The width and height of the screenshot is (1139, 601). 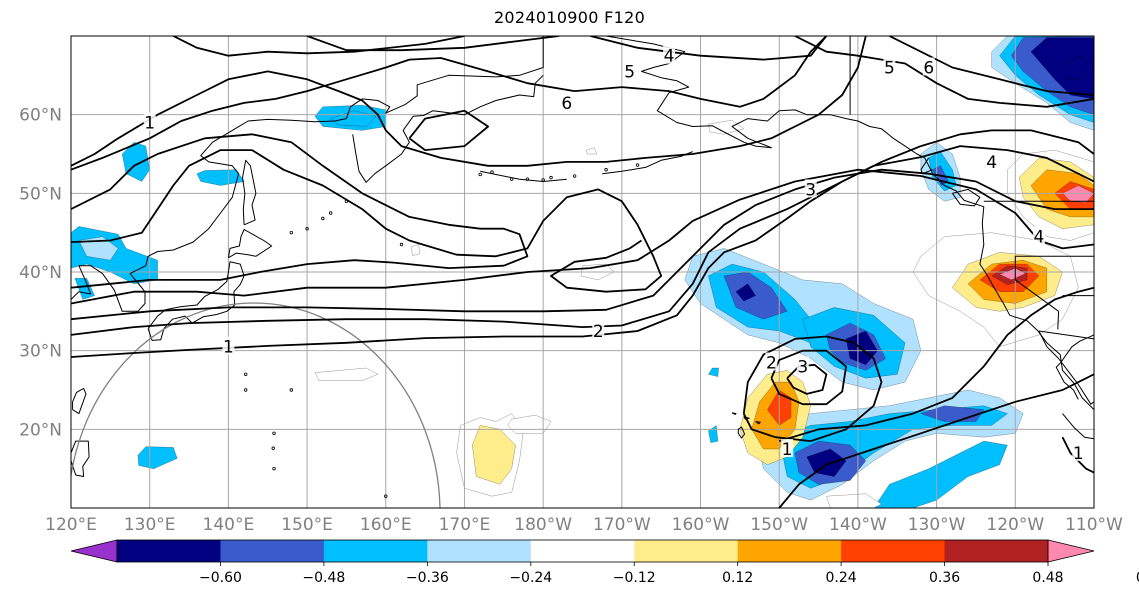 I want to click on longitude-label: 120°W, so click(x=1015, y=525).